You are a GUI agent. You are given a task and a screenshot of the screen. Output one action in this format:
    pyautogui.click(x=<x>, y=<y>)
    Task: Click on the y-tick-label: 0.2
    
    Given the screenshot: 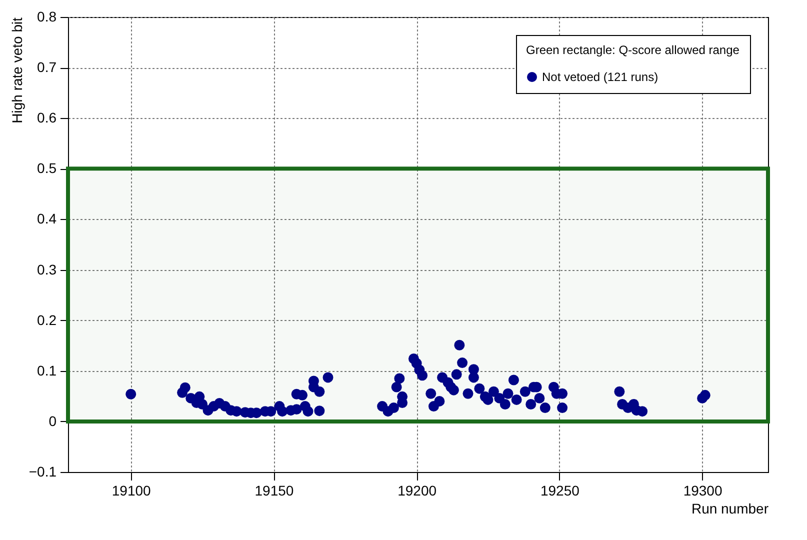 What is the action you would take?
    pyautogui.click(x=47, y=320)
    